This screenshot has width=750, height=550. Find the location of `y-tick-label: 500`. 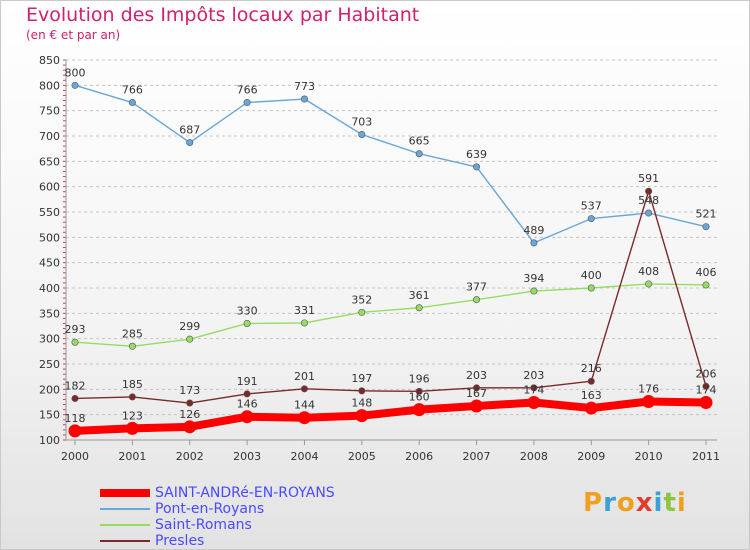

y-tick-label: 500 is located at coordinates (49, 237).